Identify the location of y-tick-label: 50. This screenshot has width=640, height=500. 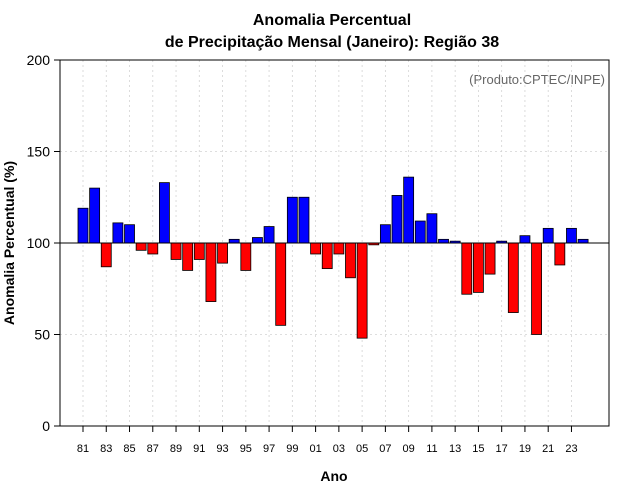
(42, 335).